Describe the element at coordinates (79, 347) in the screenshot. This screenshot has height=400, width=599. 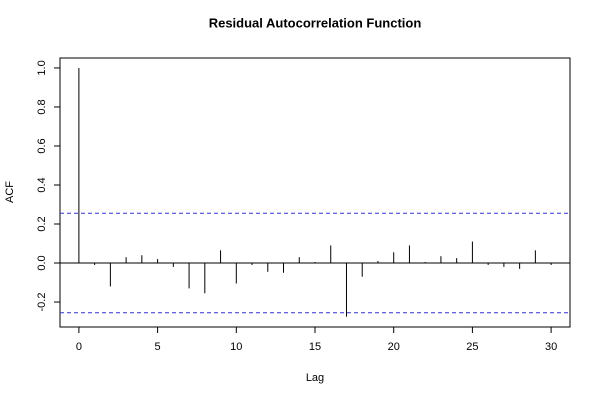
I see `x-tick-label: 0` at that location.